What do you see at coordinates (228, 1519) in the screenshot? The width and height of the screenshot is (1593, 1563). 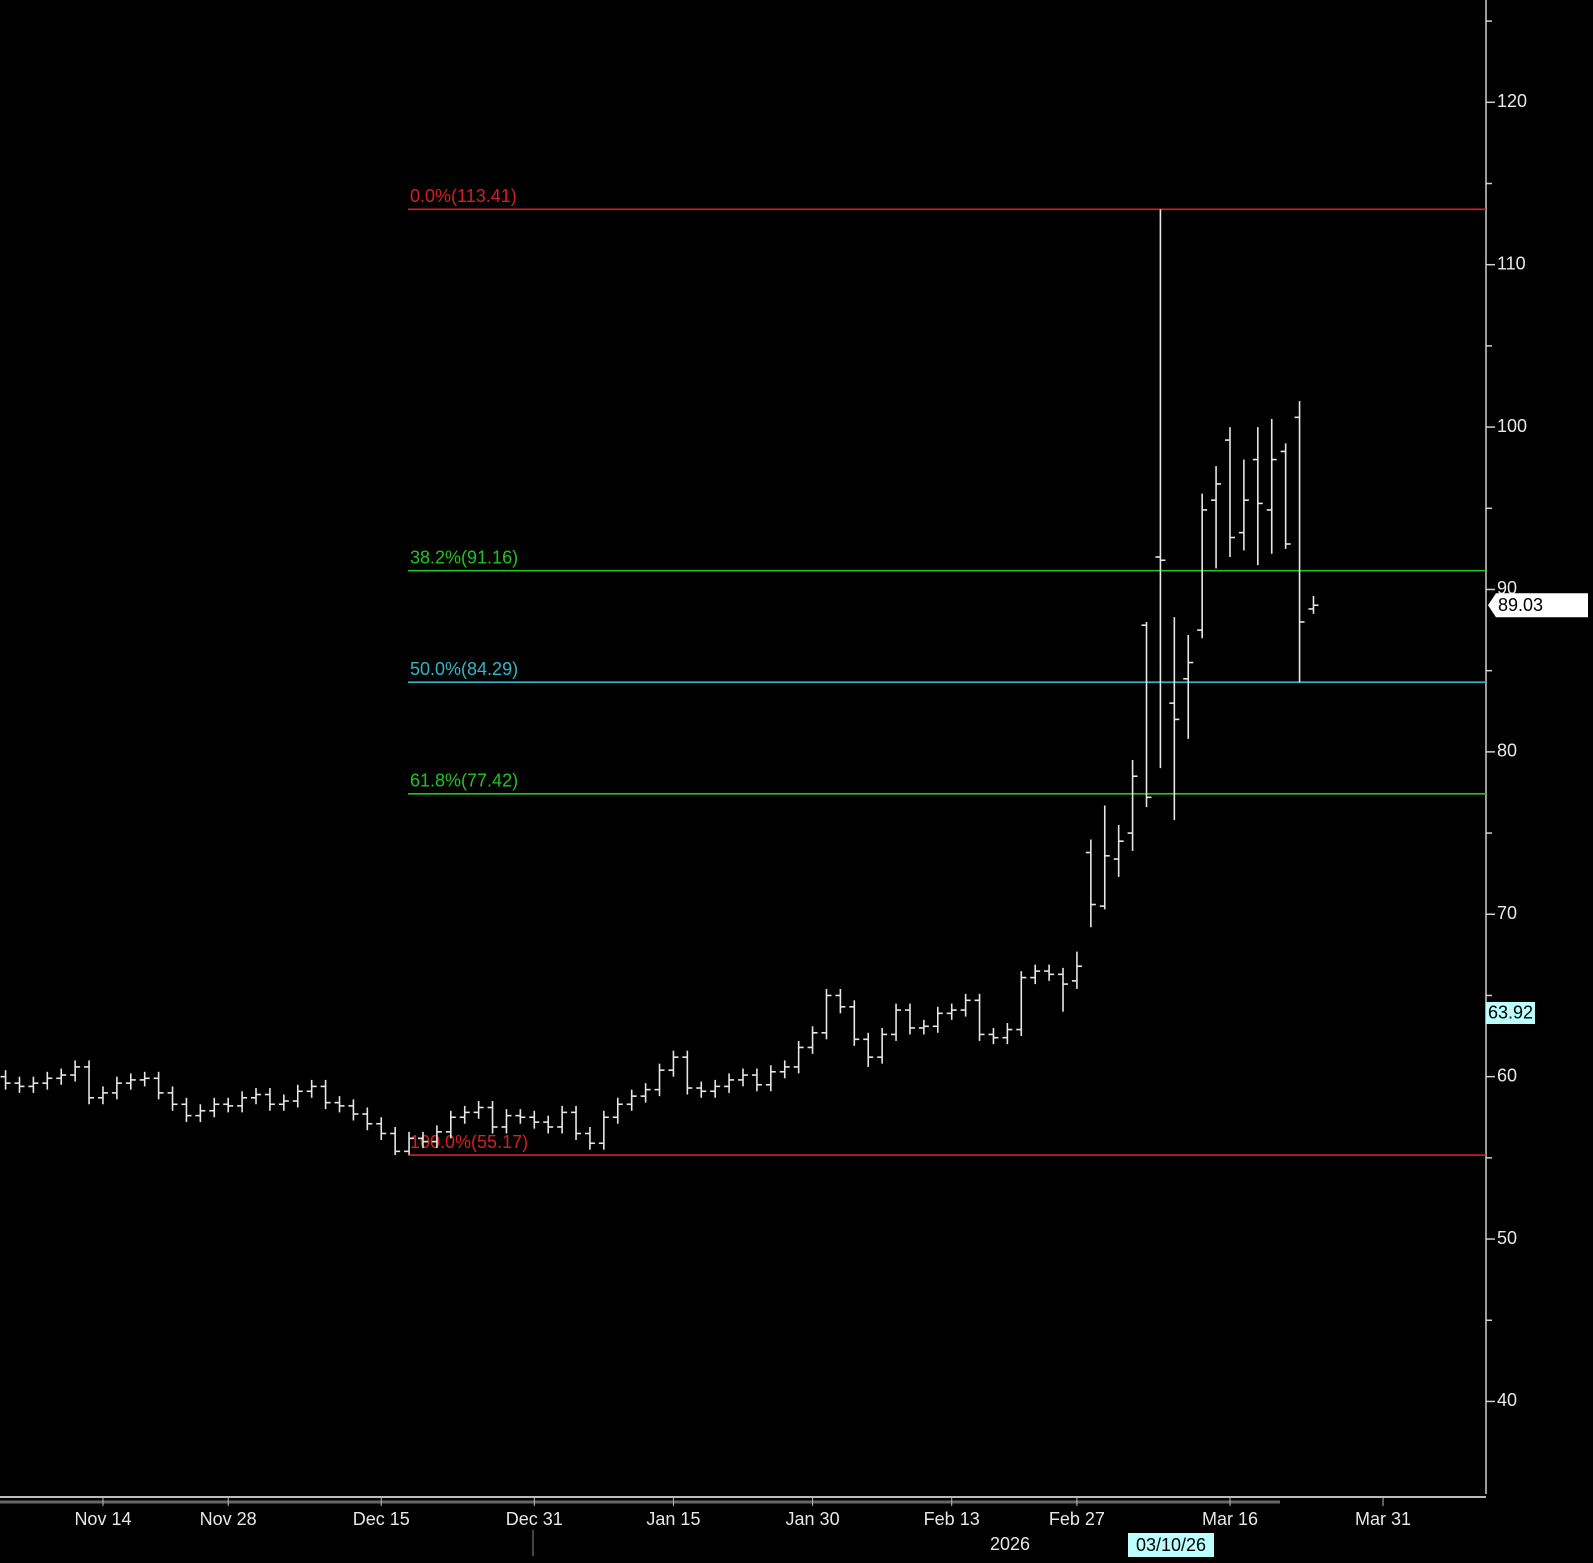 I see `x-tick-label: Nov 28` at bounding box center [228, 1519].